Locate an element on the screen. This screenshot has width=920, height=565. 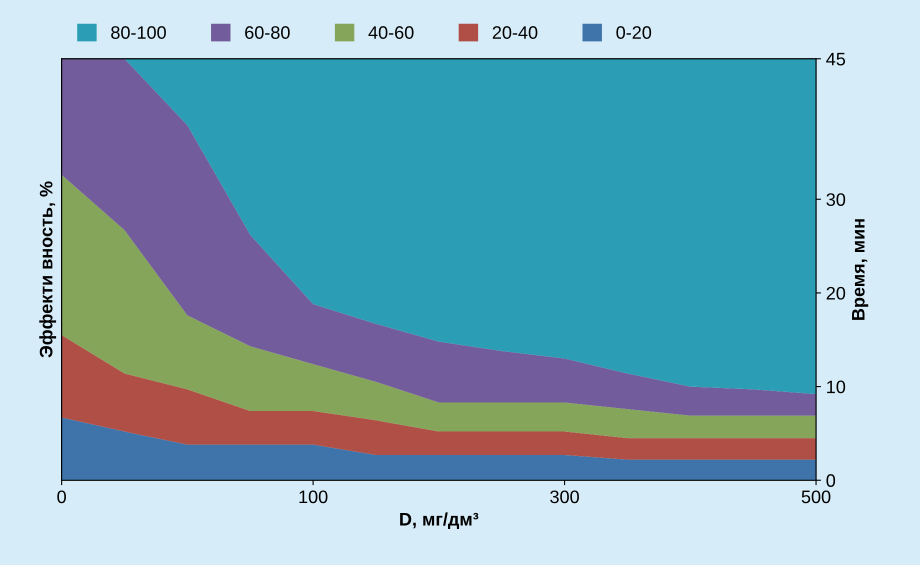
x-tick-label: 0 is located at coordinates (61, 497).